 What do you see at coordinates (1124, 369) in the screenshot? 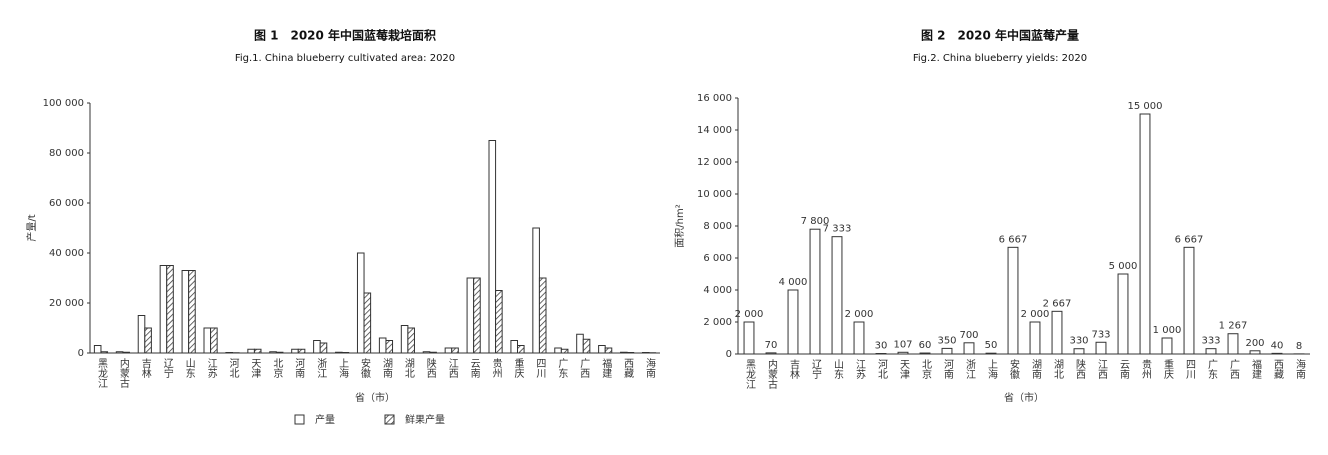
I see `x-tick-label: 云南` at bounding box center [1124, 369].